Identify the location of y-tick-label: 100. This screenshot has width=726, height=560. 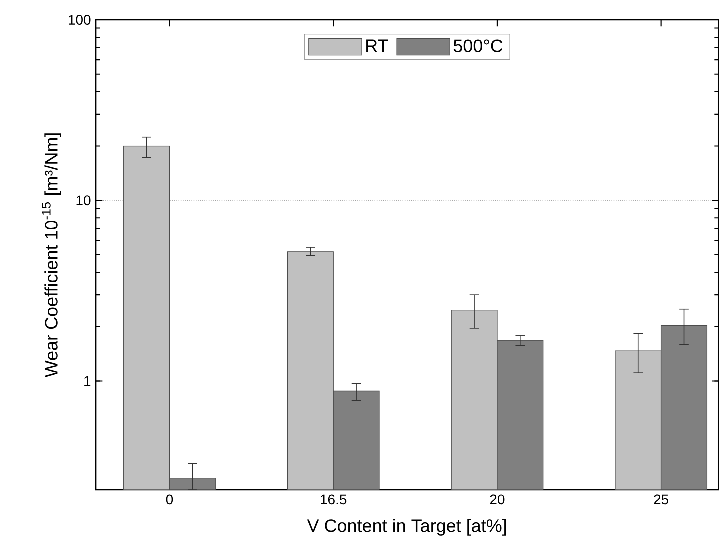
(80, 20).